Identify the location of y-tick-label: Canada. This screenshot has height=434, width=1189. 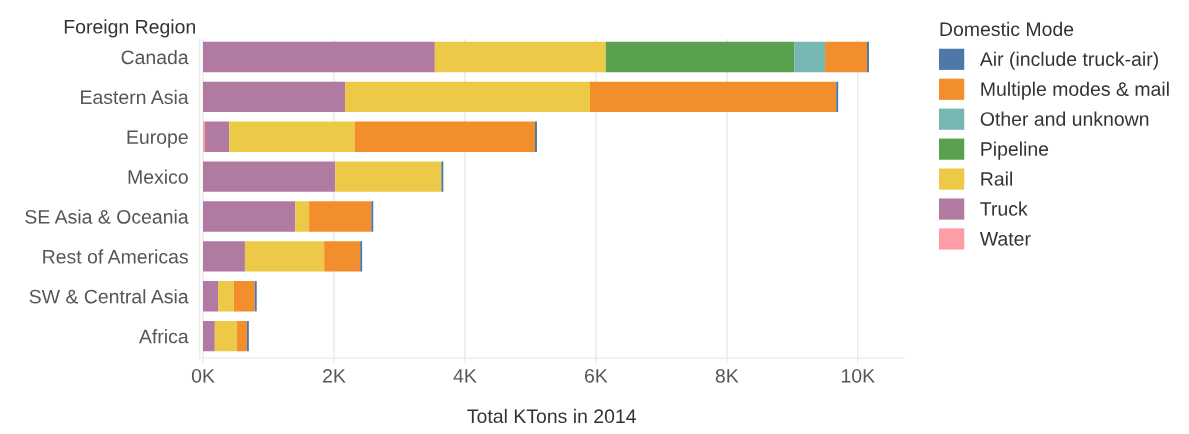
(155, 57).